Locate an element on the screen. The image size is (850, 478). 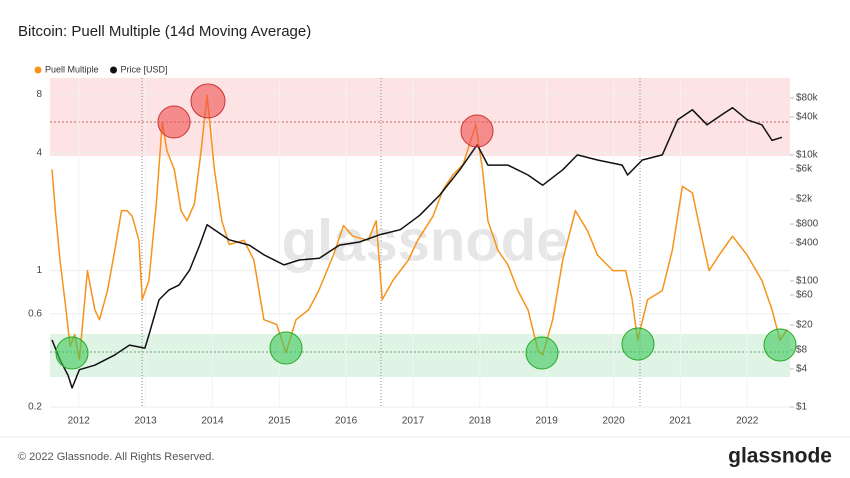
logo: glassnode is located at coordinates (780, 456).